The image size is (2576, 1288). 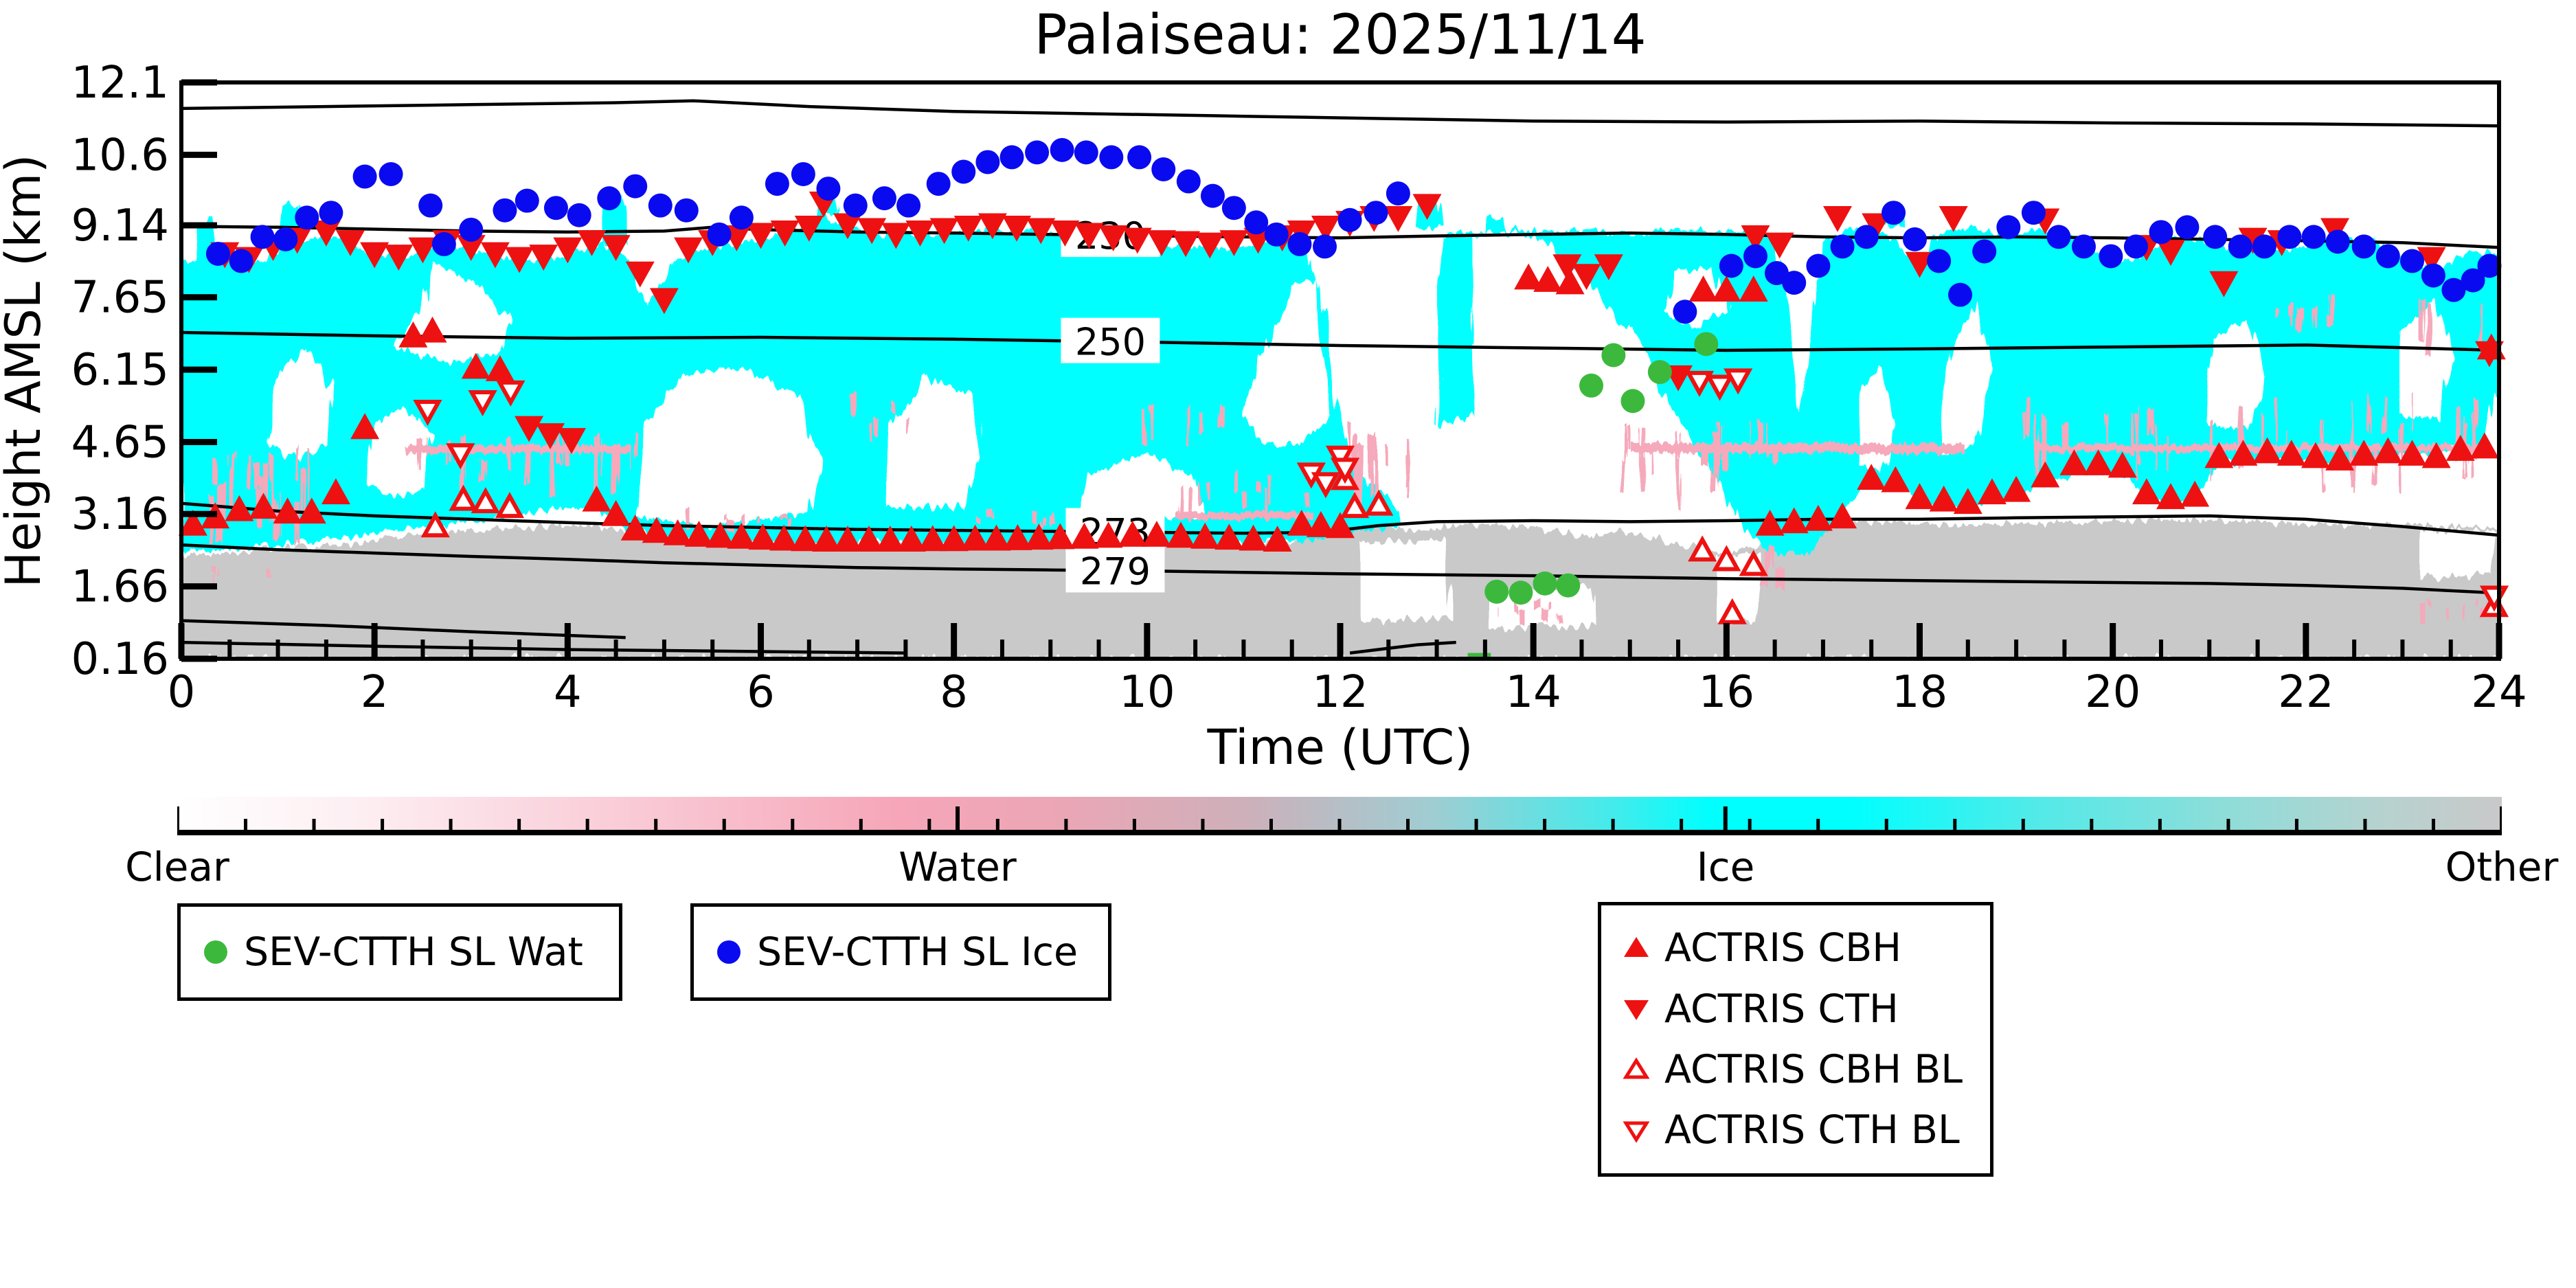 I want to click on legend-label-sev-wat: SEV-CTTH SL Wat, so click(x=413, y=952).